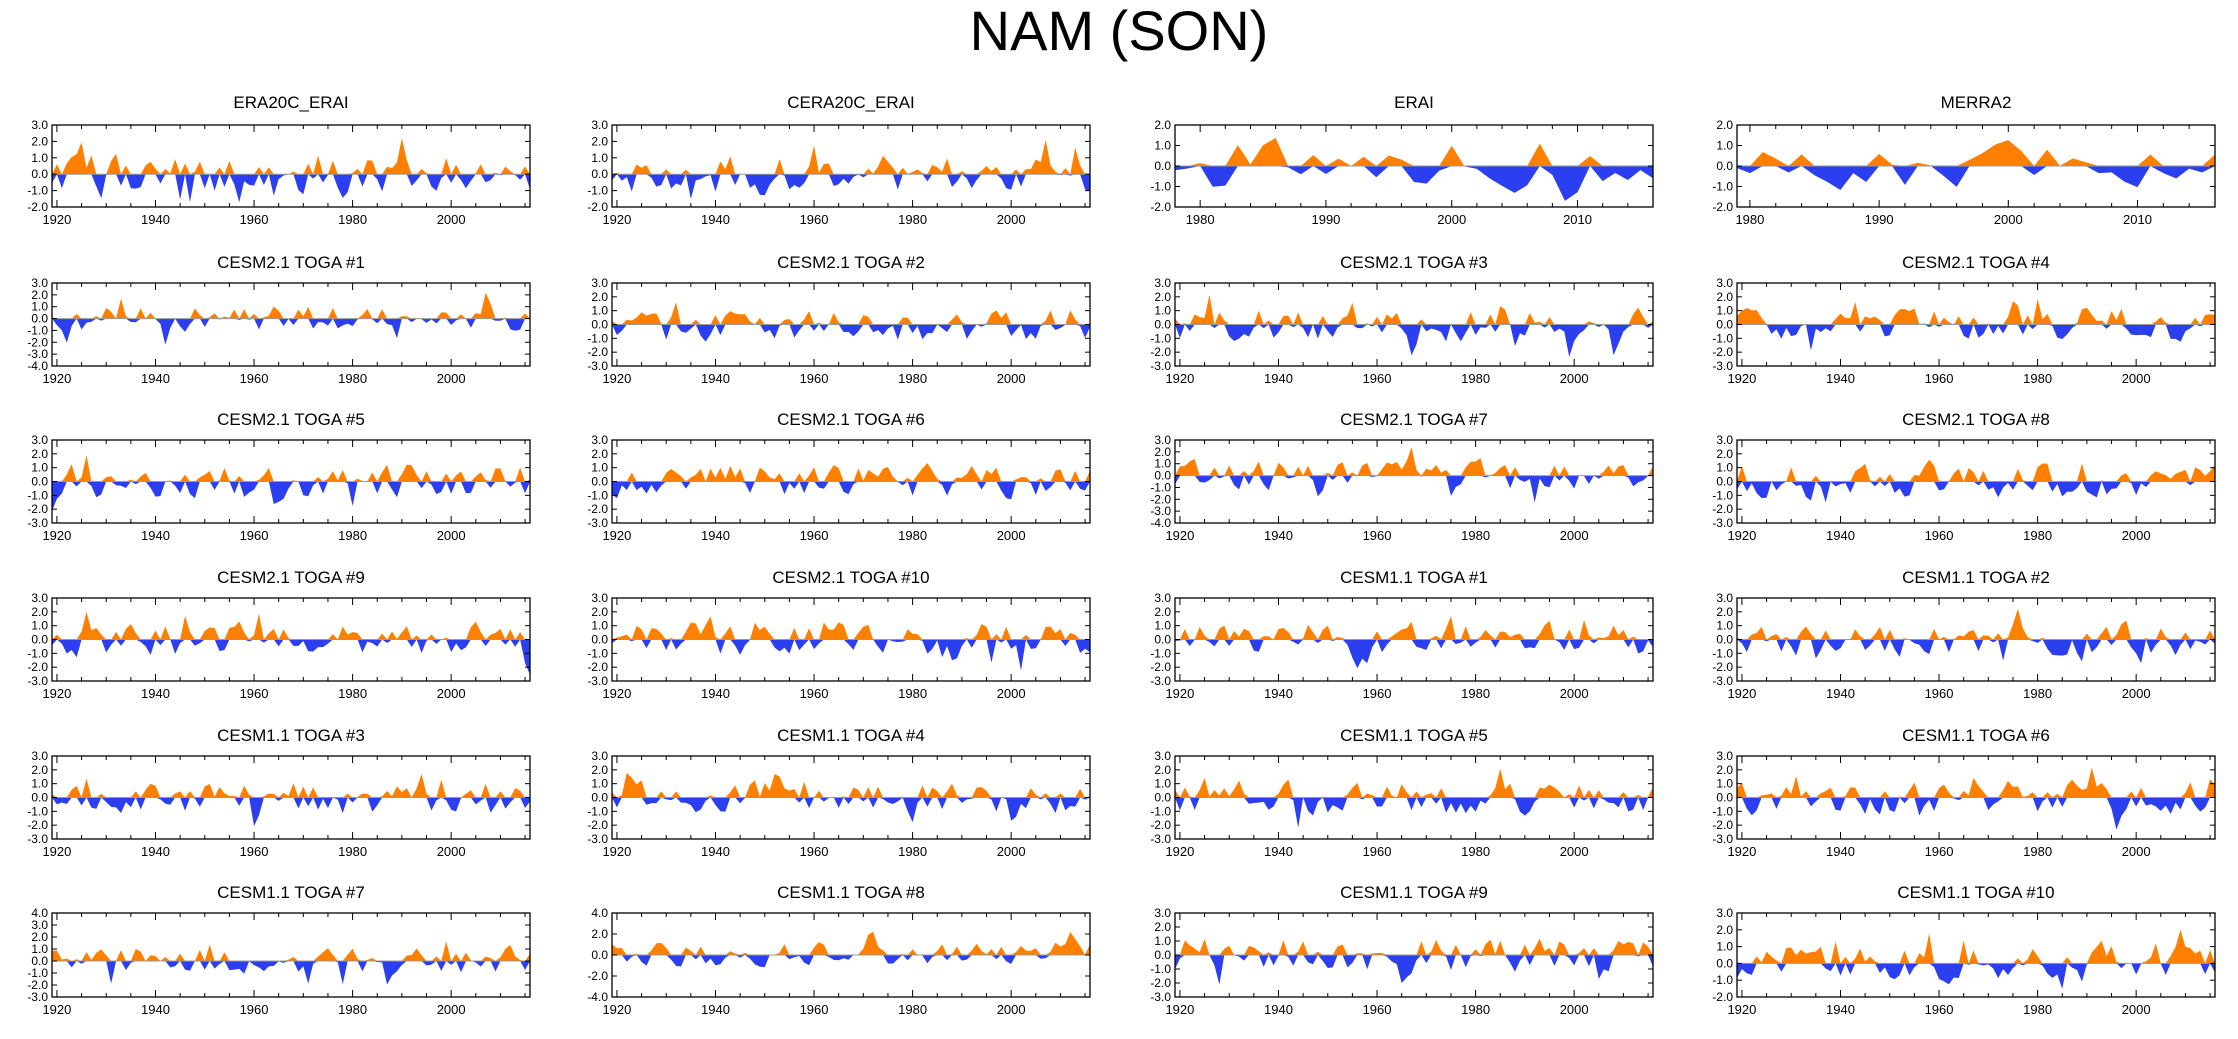 The width and height of the screenshot is (2238, 1039). Describe the element at coordinates (851, 102) in the screenshot. I see `panel-title: CERA20C_ERAI` at that location.